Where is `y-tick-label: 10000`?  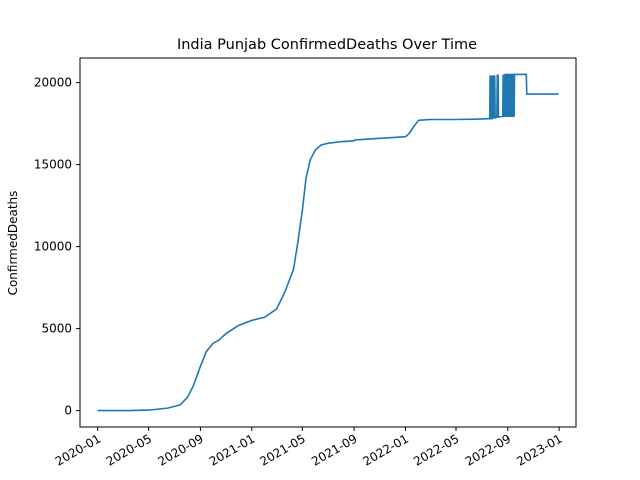 y-tick-label: 10000 is located at coordinates (53, 247).